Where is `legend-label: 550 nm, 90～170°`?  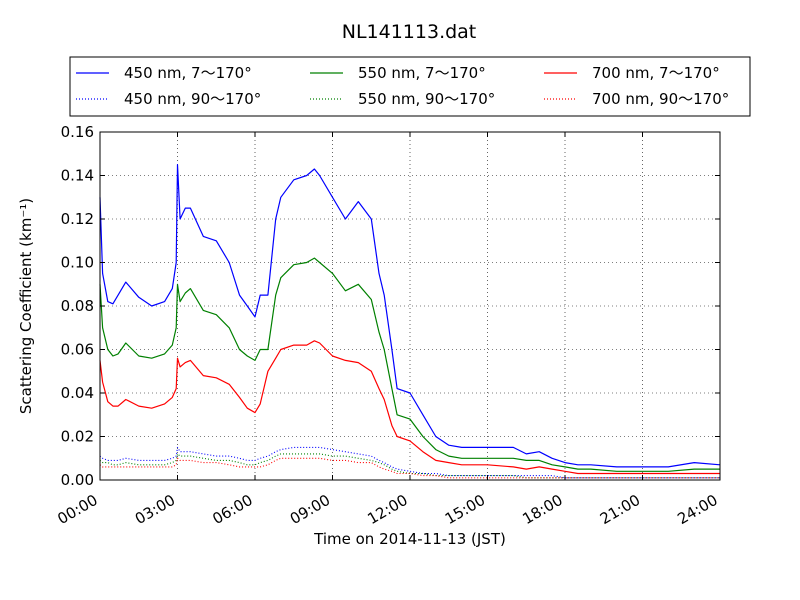 legend-label: 550 nm, 90～170° is located at coordinates (426, 99).